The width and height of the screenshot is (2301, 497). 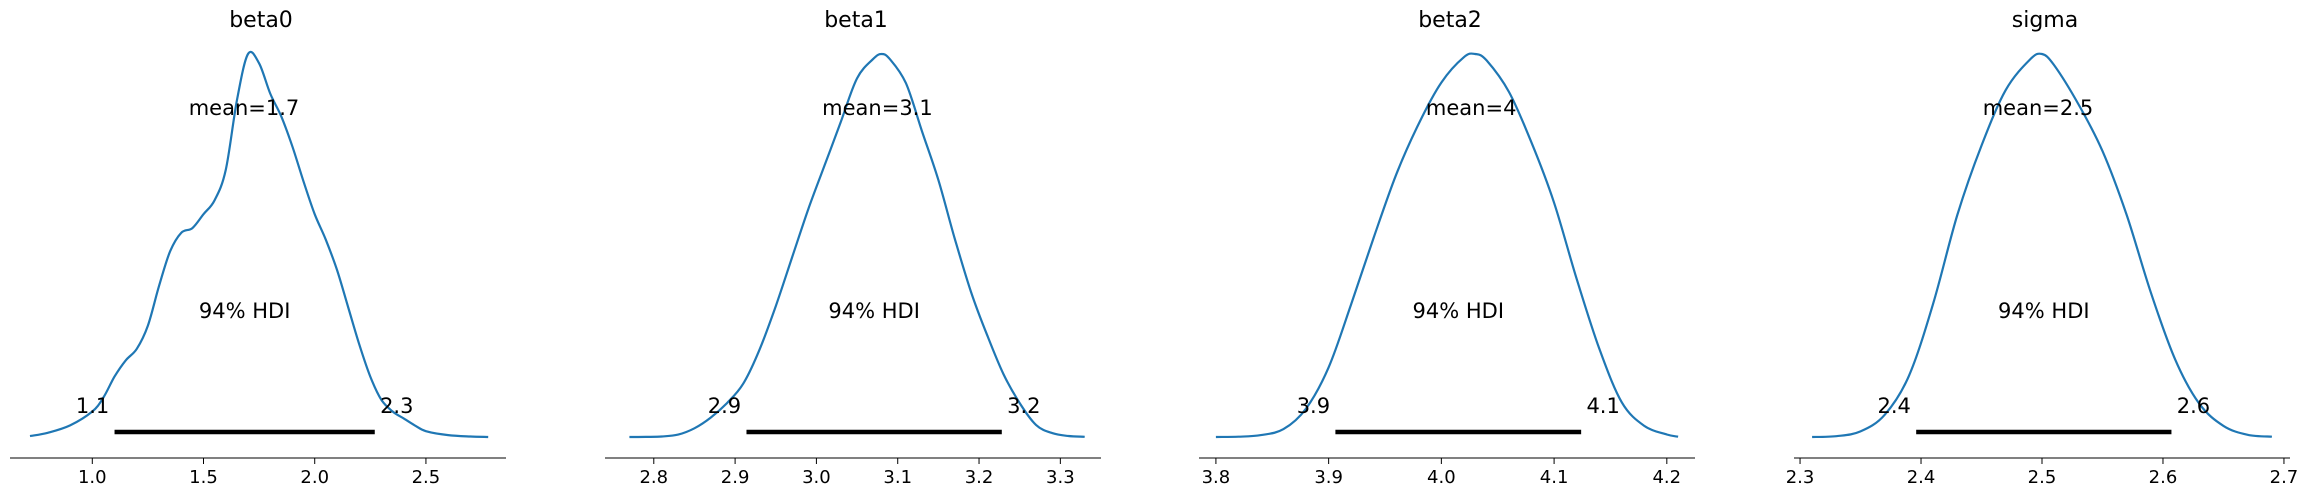 What do you see at coordinates (2284, 477) in the screenshot?
I see `x-tick-label: 2.7` at bounding box center [2284, 477].